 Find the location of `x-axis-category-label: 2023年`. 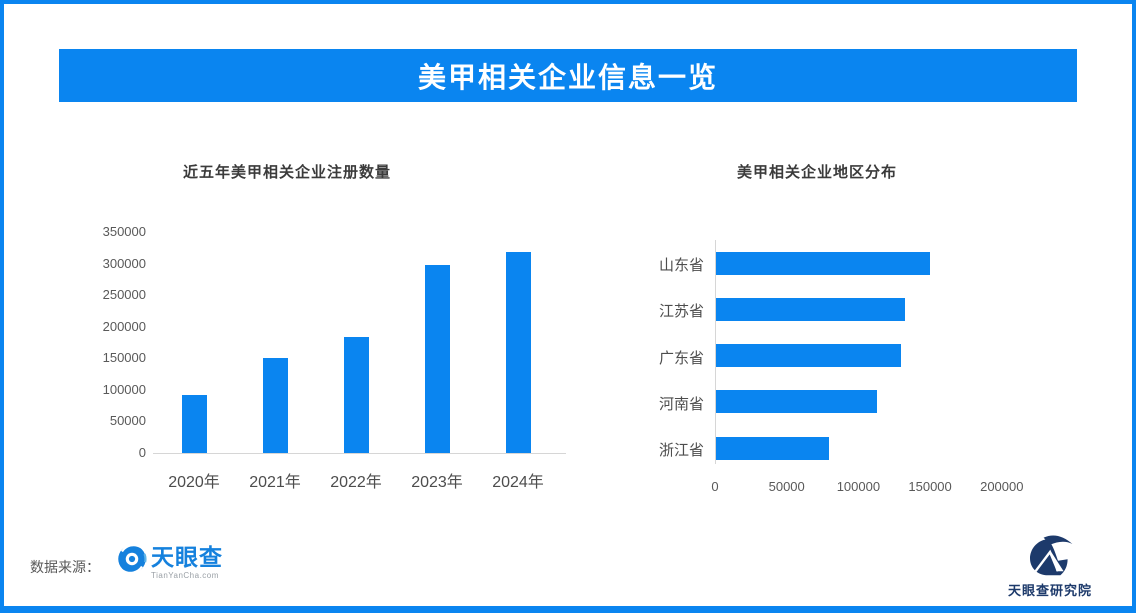

x-axis-category-label: 2023年 is located at coordinates (437, 482).